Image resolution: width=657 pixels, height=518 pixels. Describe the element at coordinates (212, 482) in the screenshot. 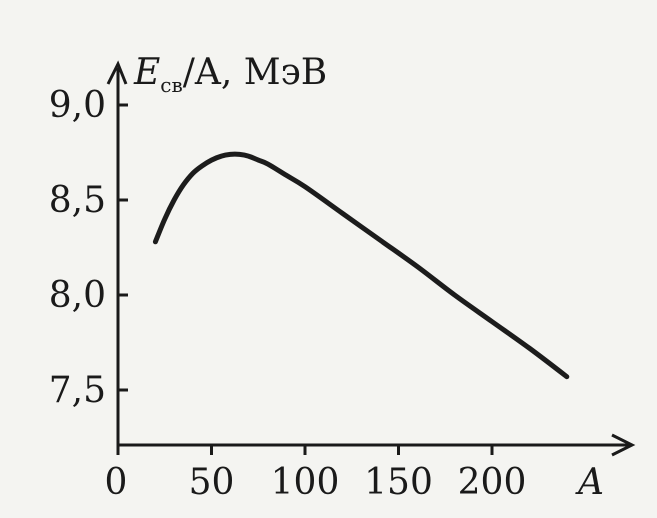

I see `x-tick-label: 50` at that location.